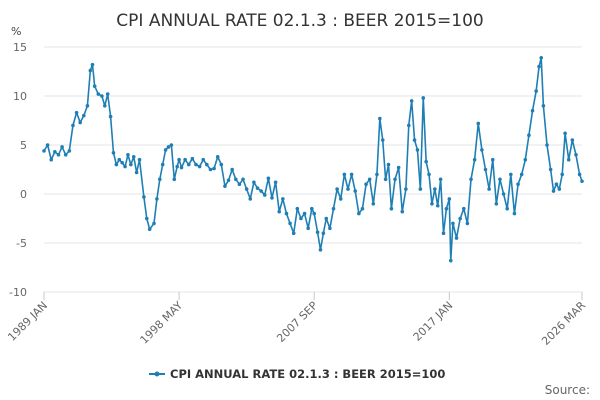 This screenshot has width=600, height=400. I want to click on x-tick-label: 2007 SEP, so click(297, 322).